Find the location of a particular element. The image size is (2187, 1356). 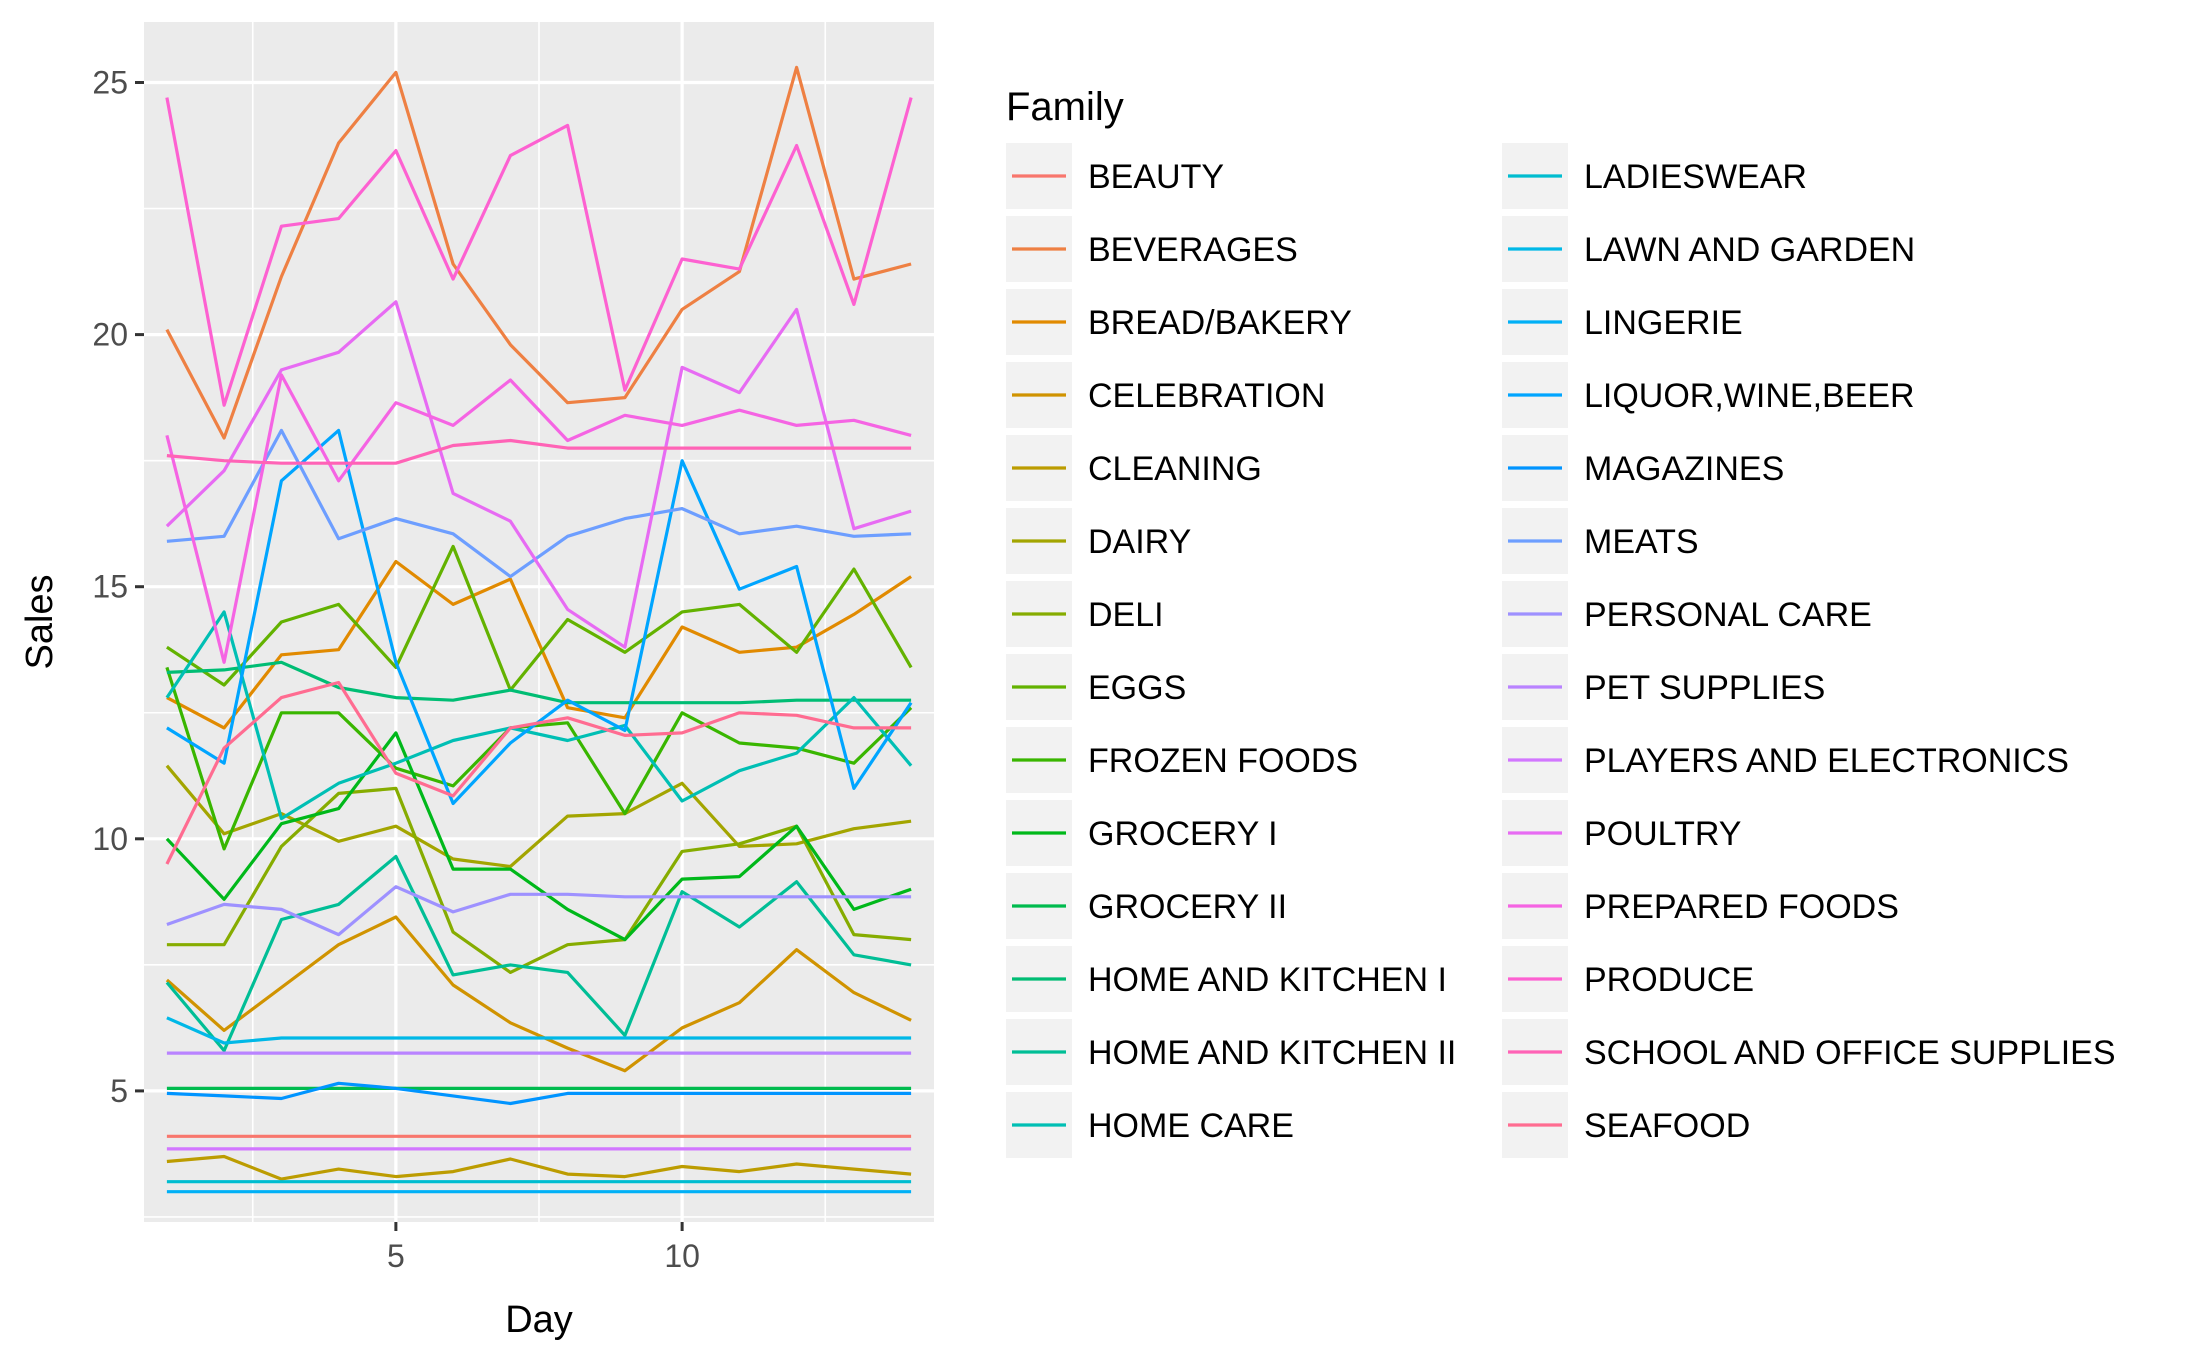

legend-label: HOME AND KITCHEN II is located at coordinates (1272, 1053).